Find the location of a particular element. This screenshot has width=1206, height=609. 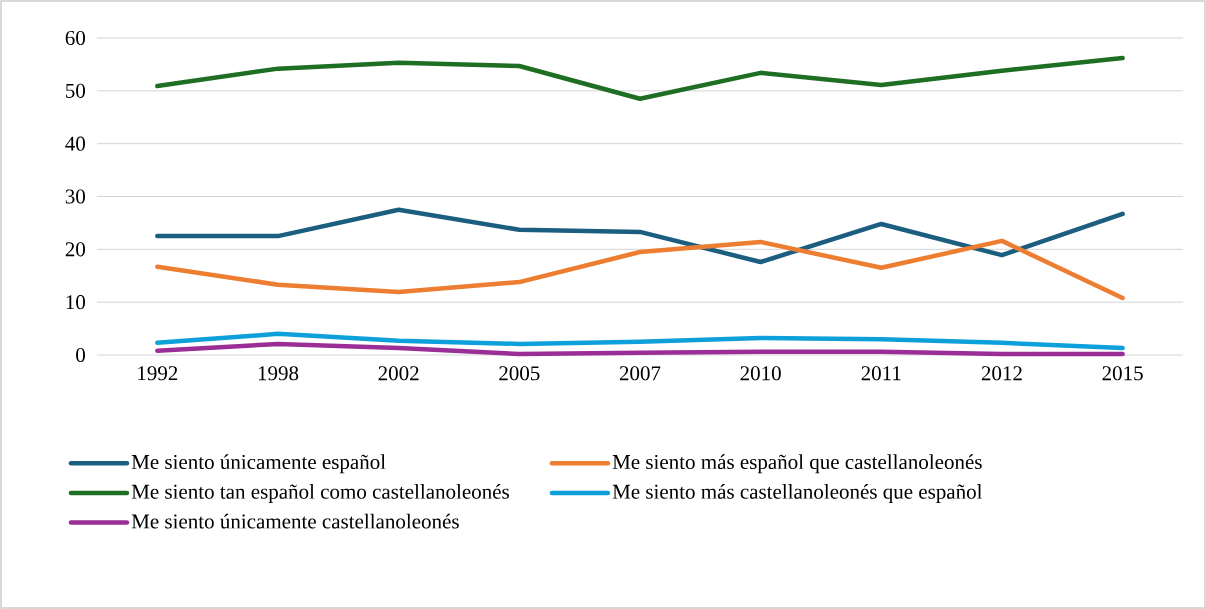

y-tick-label: 40 is located at coordinates (75, 143).